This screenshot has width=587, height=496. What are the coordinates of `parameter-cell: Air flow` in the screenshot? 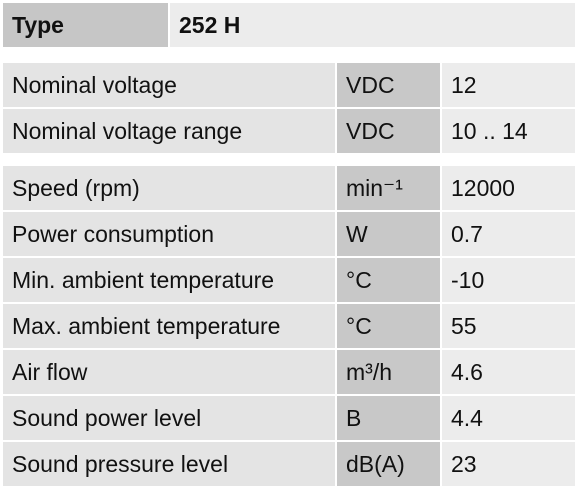 It's located at (169, 372).